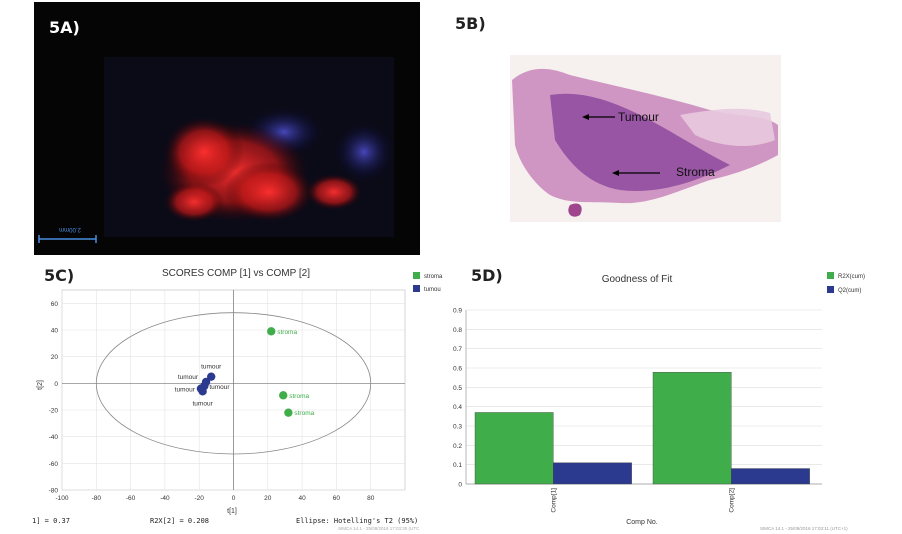 Image resolution: width=902 pixels, height=534 pixels. What do you see at coordinates (55, 357) in the screenshot?
I see `y-tick-label: 20` at bounding box center [55, 357].